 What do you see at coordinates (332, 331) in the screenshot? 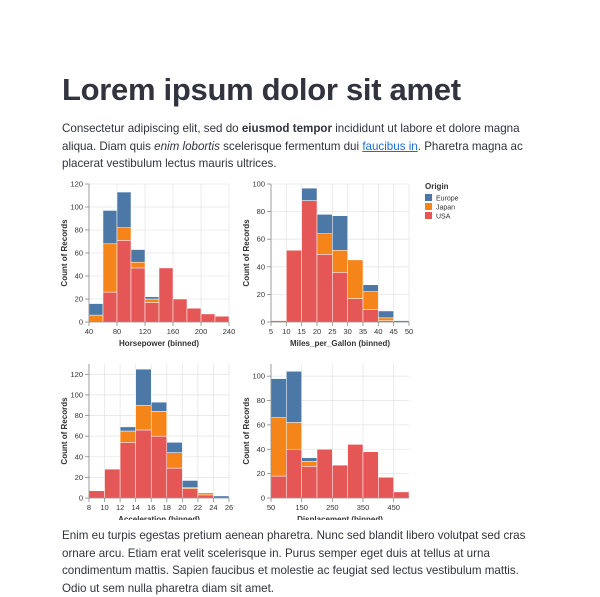
I see `x-tick-label: 25` at bounding box center [332, 331].